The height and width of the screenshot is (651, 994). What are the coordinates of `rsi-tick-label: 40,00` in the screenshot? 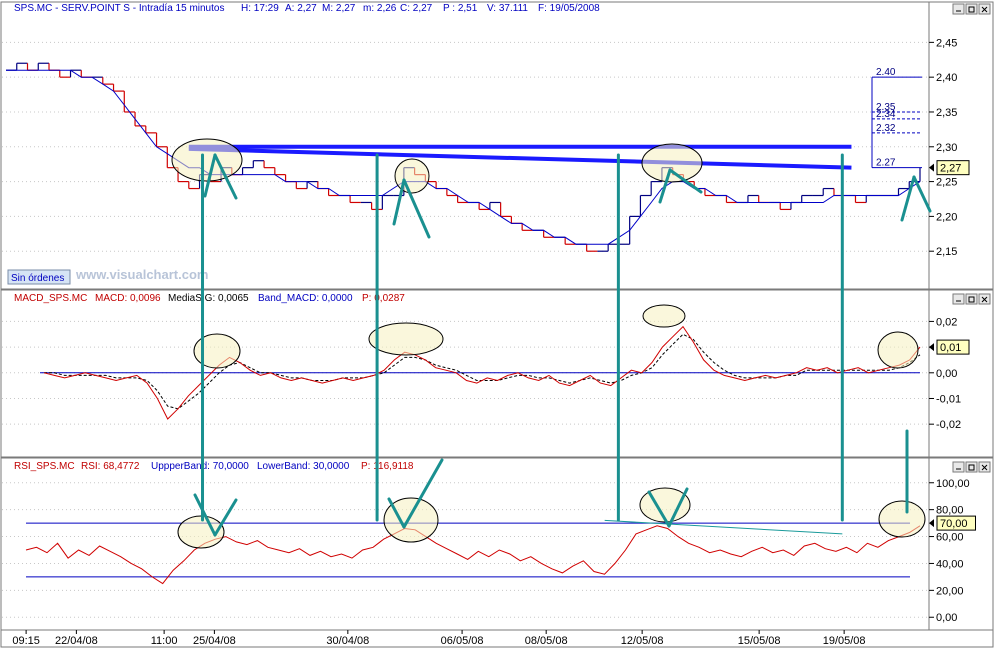 It's located at (950, 564).